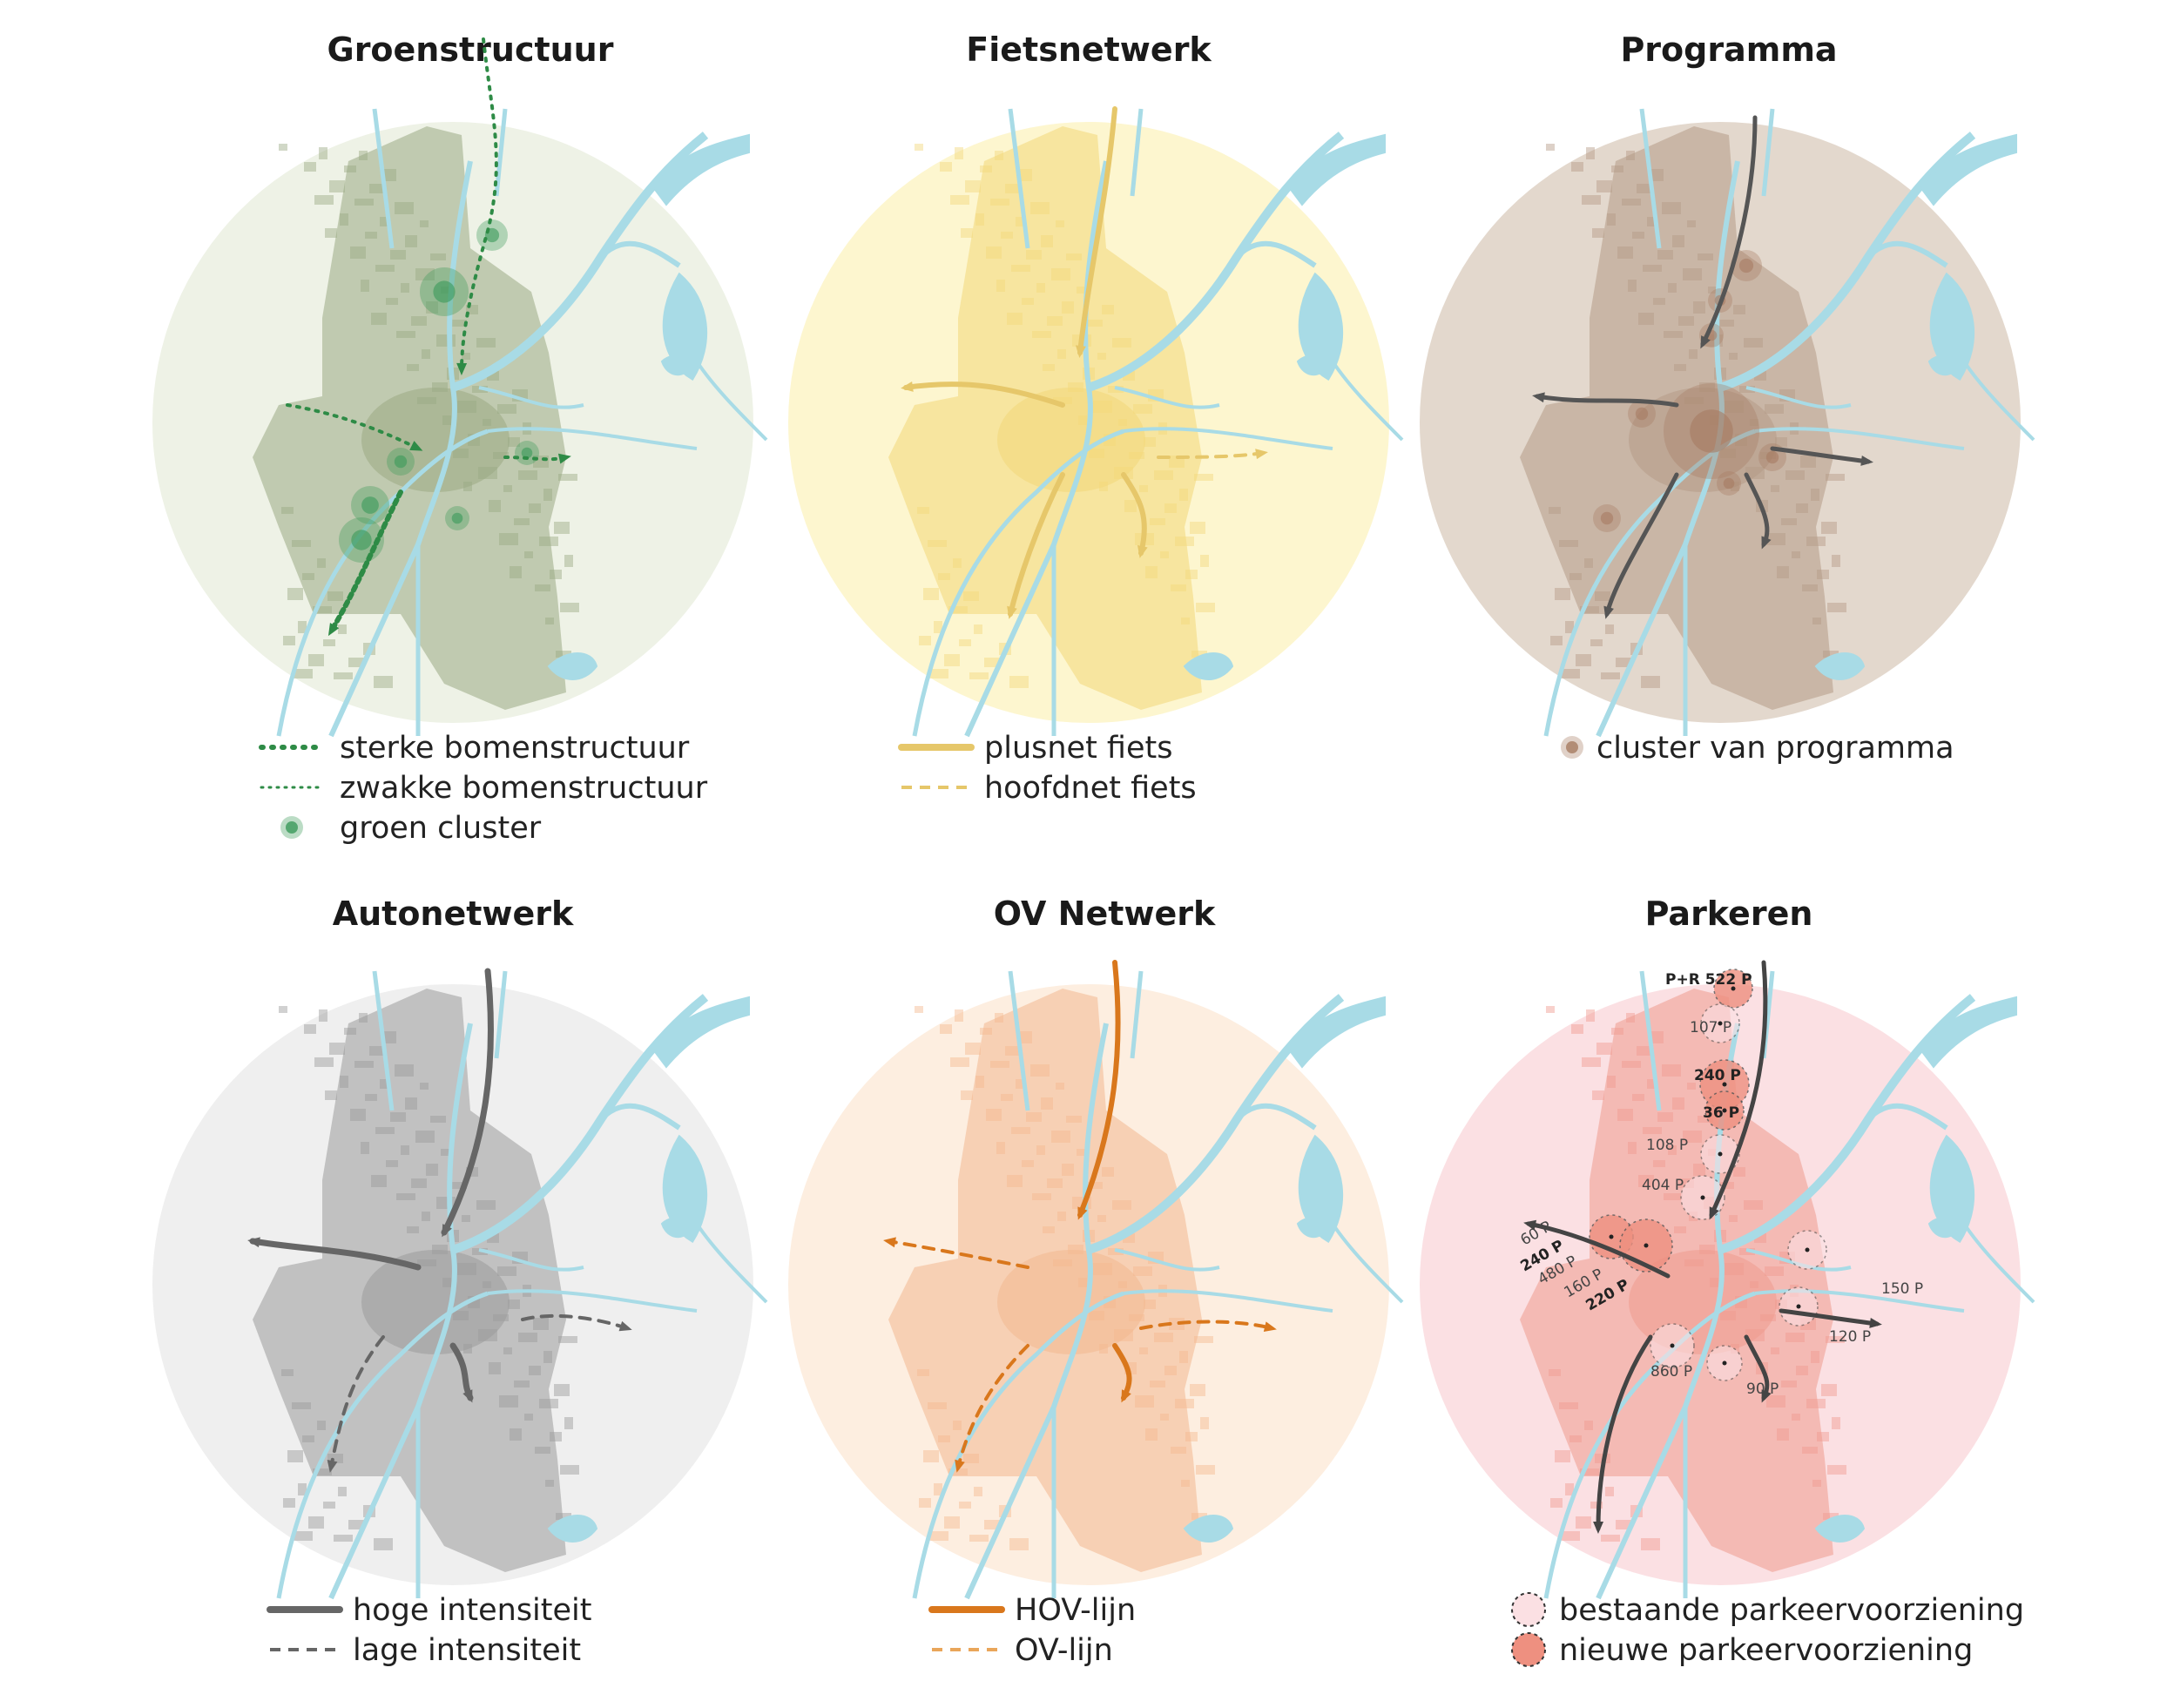  Describe the element at coordinates (467, 1650) in the screenshot. I see `legend-label: lage intensiteit` at that location.